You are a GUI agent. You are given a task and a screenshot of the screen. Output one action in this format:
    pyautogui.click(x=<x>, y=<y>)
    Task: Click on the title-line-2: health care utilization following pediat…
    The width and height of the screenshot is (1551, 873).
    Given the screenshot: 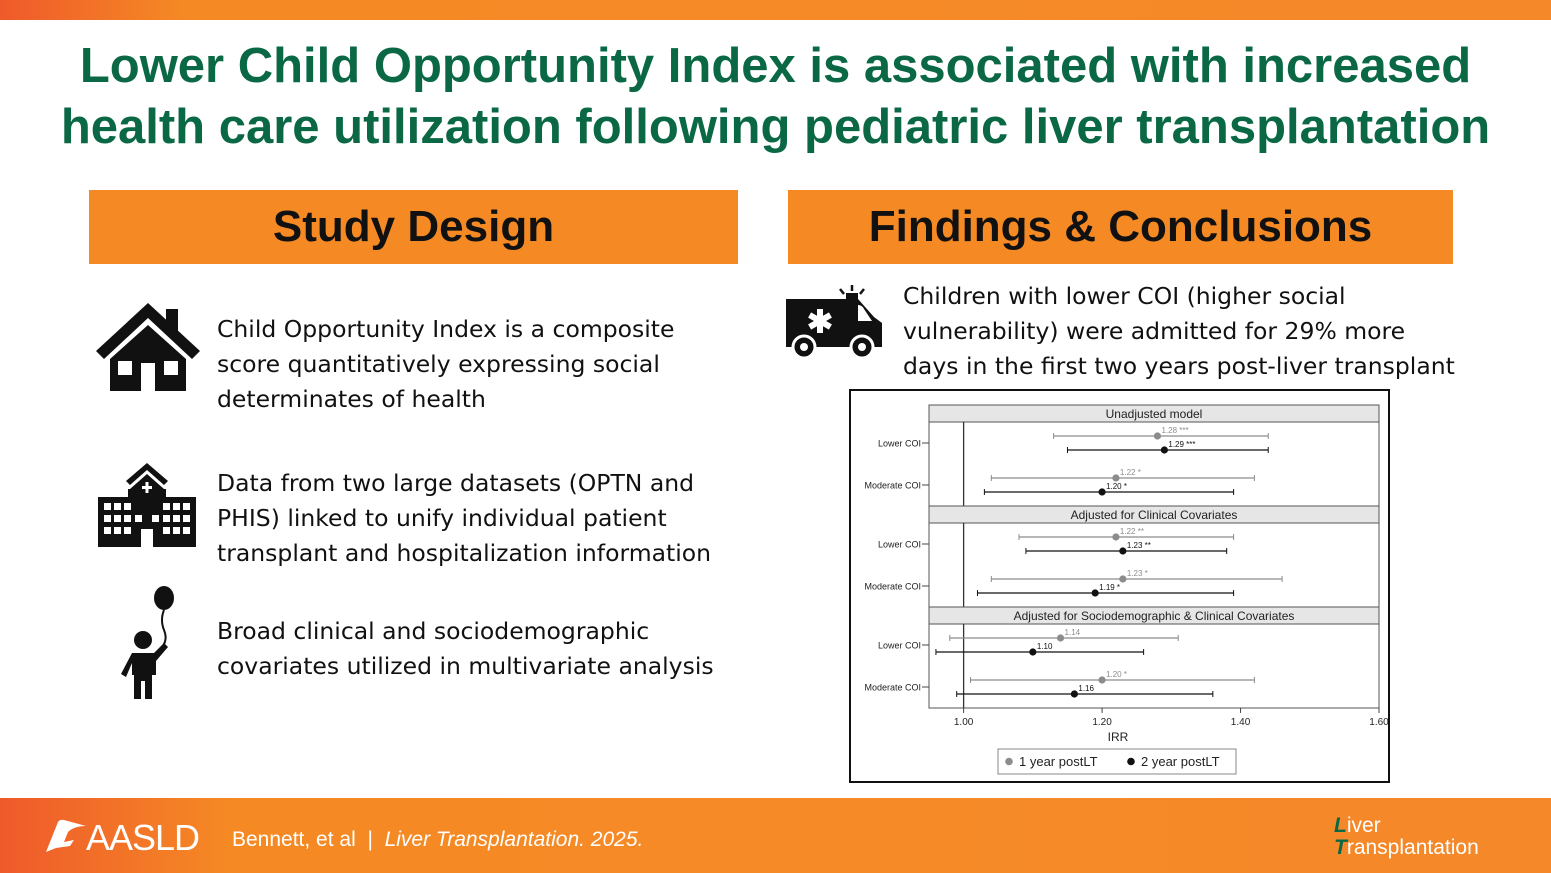 What is the action you would take?
    pyautogui.click(x=775, y=127)
    